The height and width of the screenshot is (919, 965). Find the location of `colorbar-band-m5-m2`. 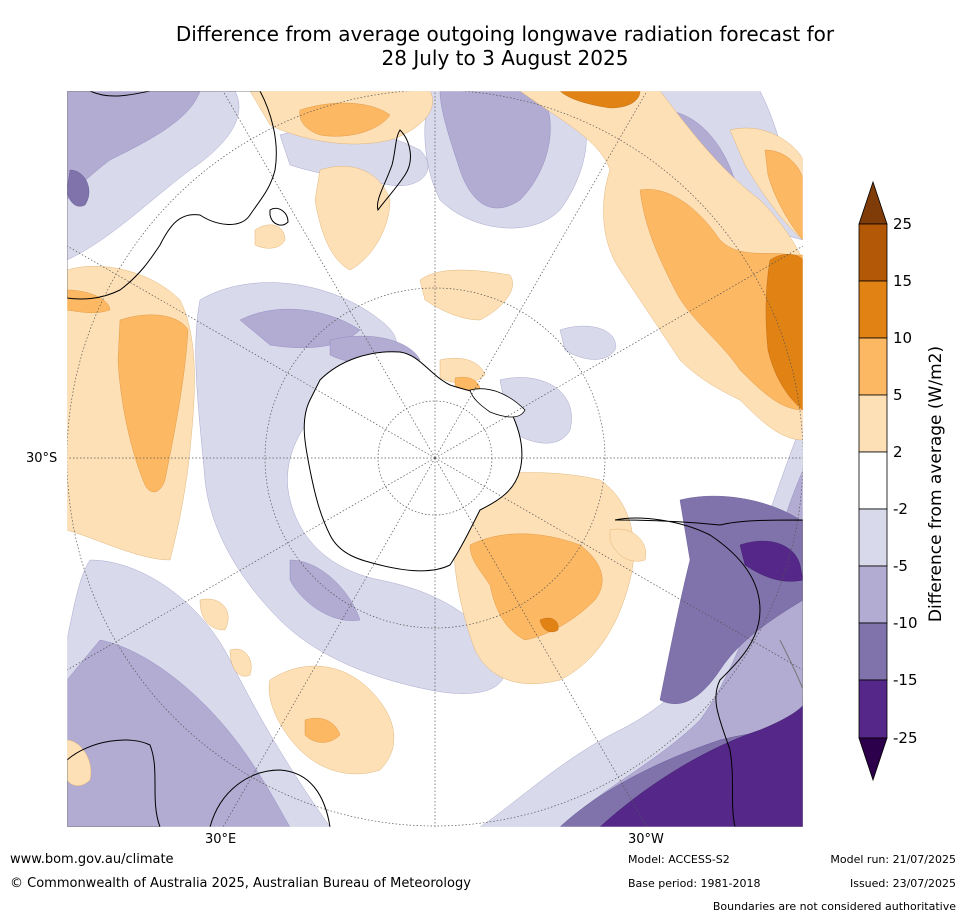

colorbar-band-m5-m2 is located at coordinates (873, 537).